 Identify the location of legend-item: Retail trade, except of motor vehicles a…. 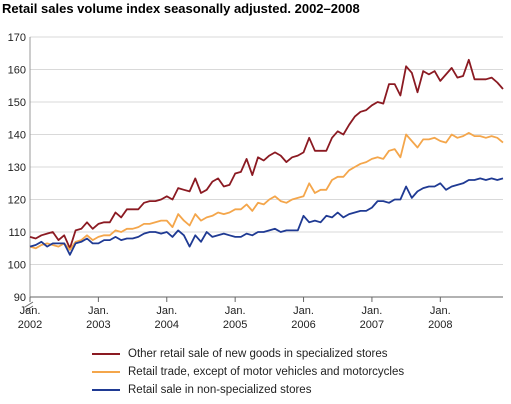
(248, 372).